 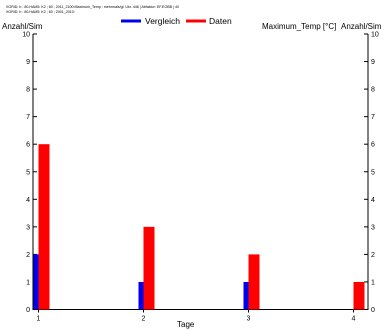 I want to click on chart-title: Maximum_Temp [°C], so click(x=299, y=26).